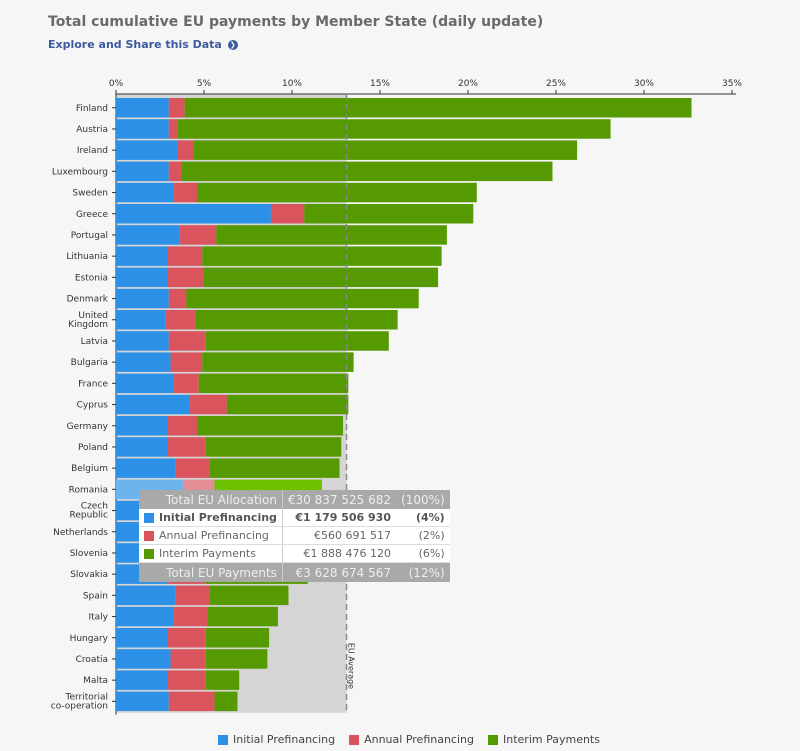  What do you see at coordinates (211, 499) in the screenshot?
I see `tooltip-label: Total EU Allocation` at bounding box center [211, 499].